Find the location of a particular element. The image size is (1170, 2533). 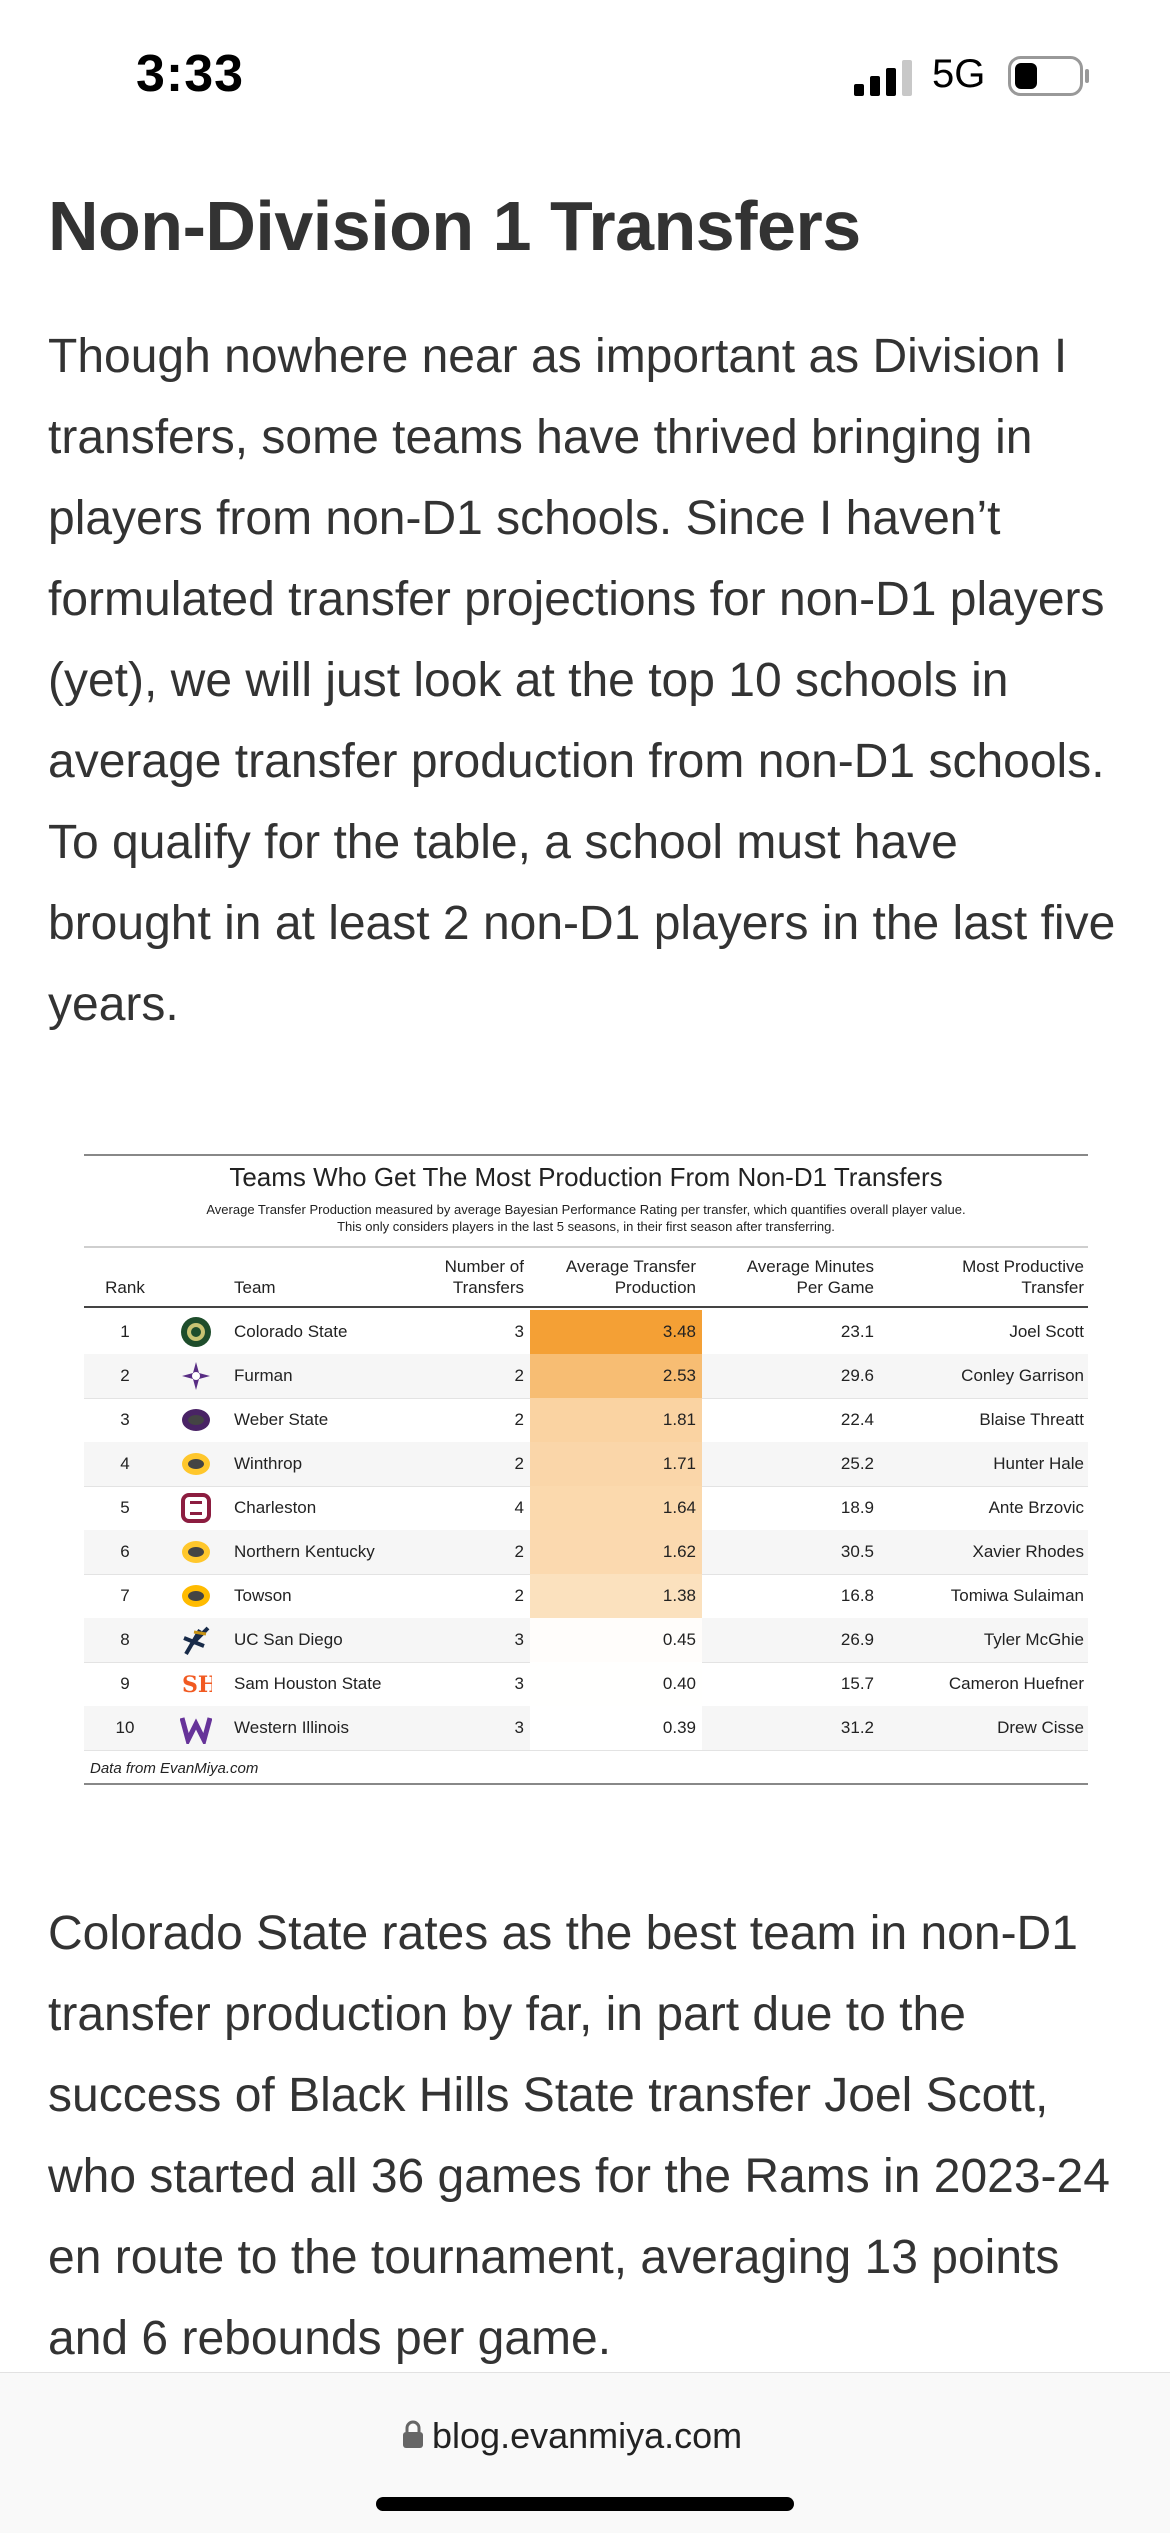

table-row: 8 UC San Diego 3 0.45 26.9 Tyler McGhie is located at coordinates (586, 1640).